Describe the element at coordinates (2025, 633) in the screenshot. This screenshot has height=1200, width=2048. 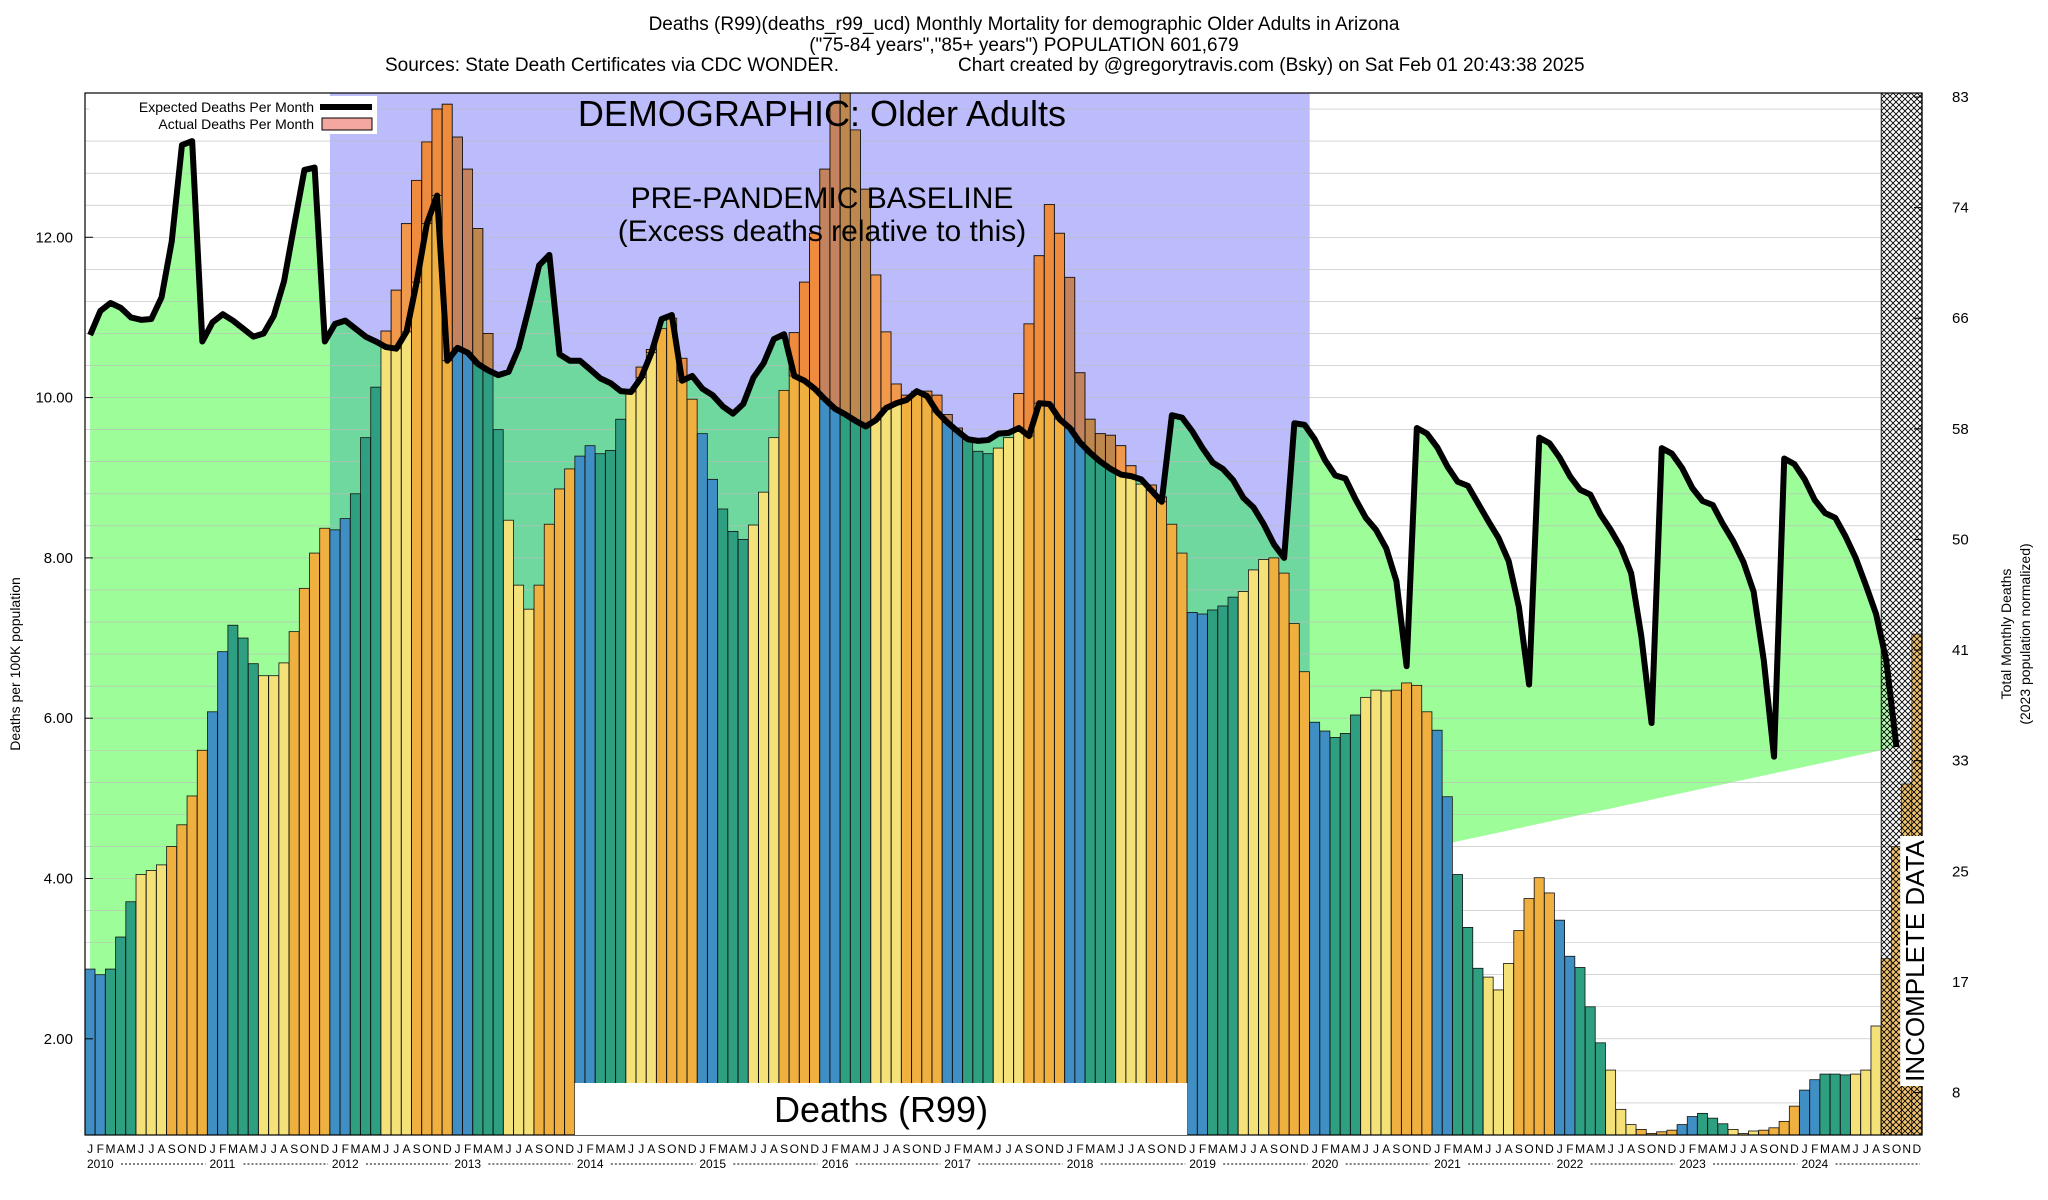
I see `y2-axis-subtitle: (2023 population normalized)` at that location.